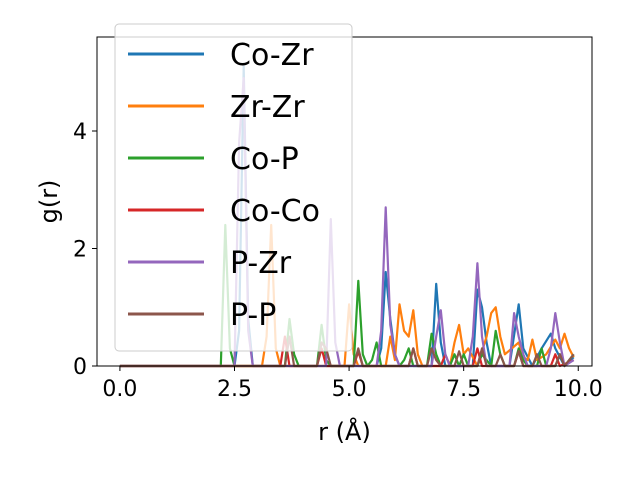 This screenshot has width=640, height=480. Describe the element at coordinates (272, 55) in the screenshot. I see `legend-label-co-zr: Co-Zr` at that location.